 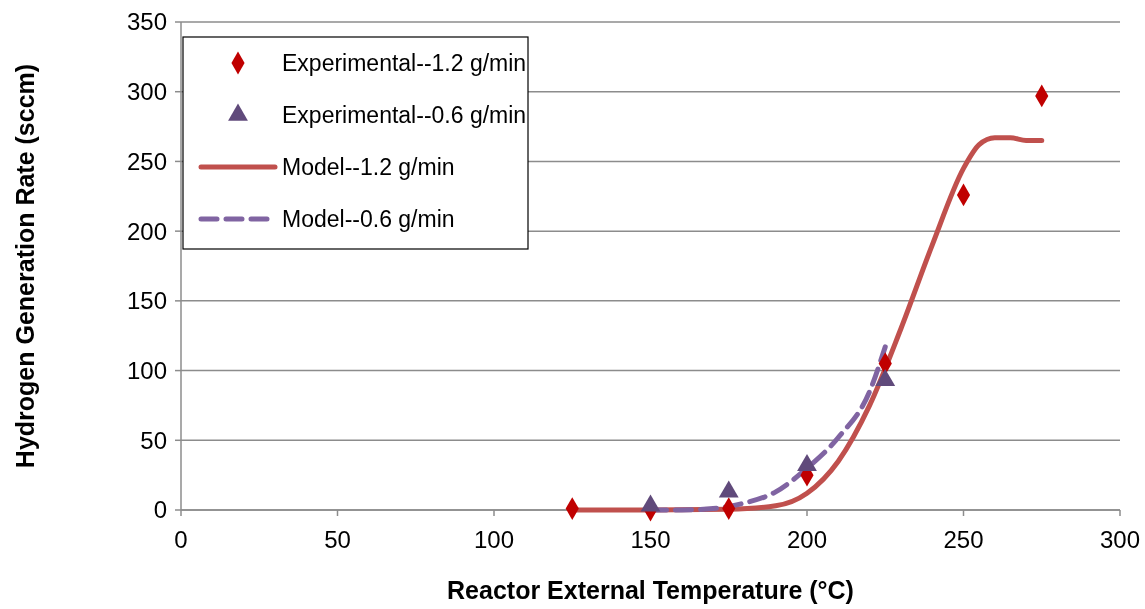 What do you see at coordinates (160, 510) in the screenshot?
I see `y-tick-label: 0` at bounding box center [160, 510].